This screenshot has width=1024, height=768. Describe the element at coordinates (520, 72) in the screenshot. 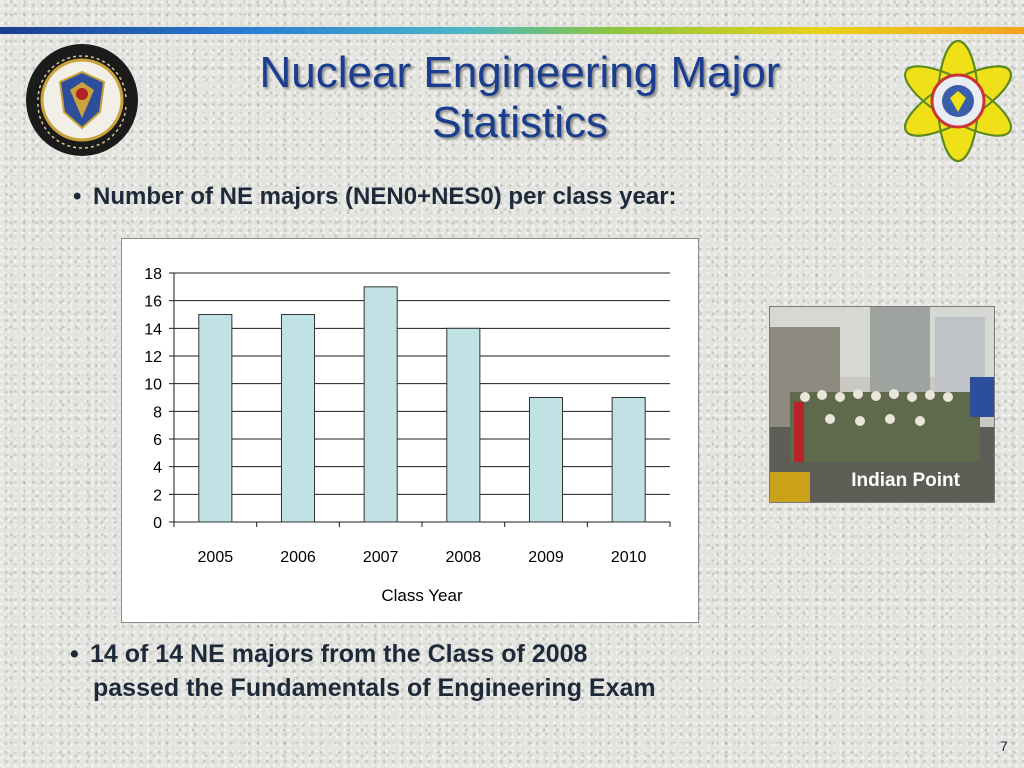

I see `title-line-1: Nuclear Engineering Major` at that location.